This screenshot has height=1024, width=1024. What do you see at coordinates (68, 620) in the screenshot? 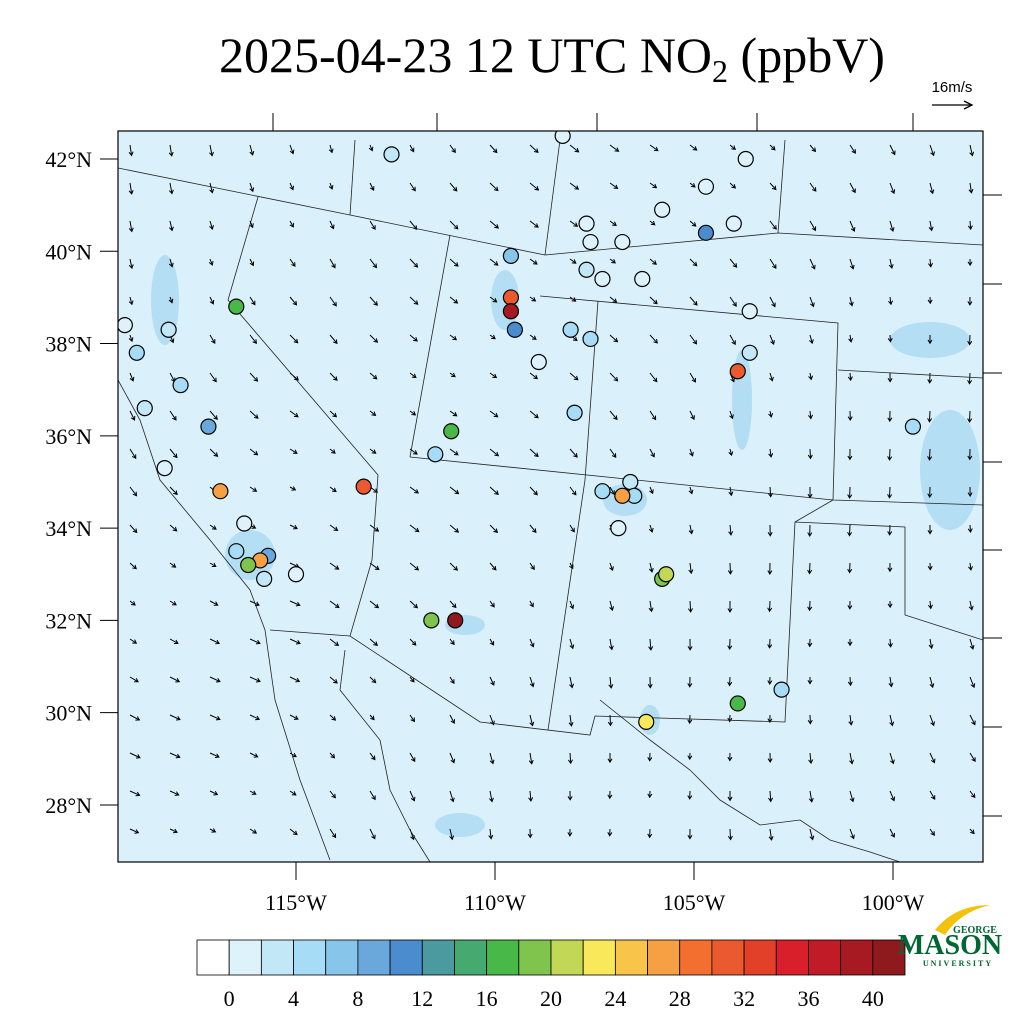
I see `lat-label: 32°N` at bounding box center [68, 620].